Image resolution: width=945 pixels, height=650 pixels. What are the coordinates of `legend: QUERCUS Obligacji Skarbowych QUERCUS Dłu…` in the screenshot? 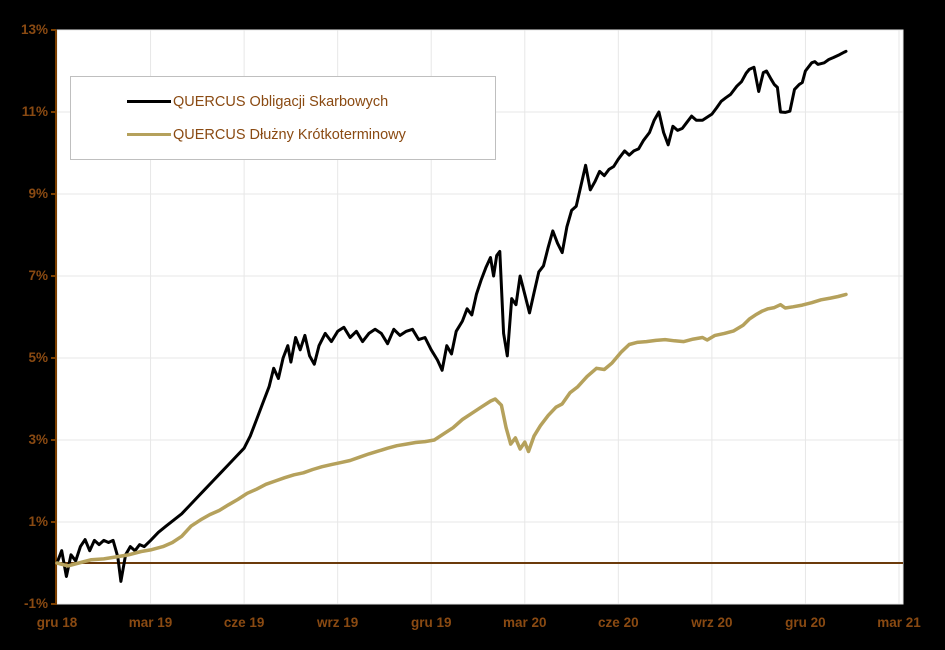 It's located at (283, 118).